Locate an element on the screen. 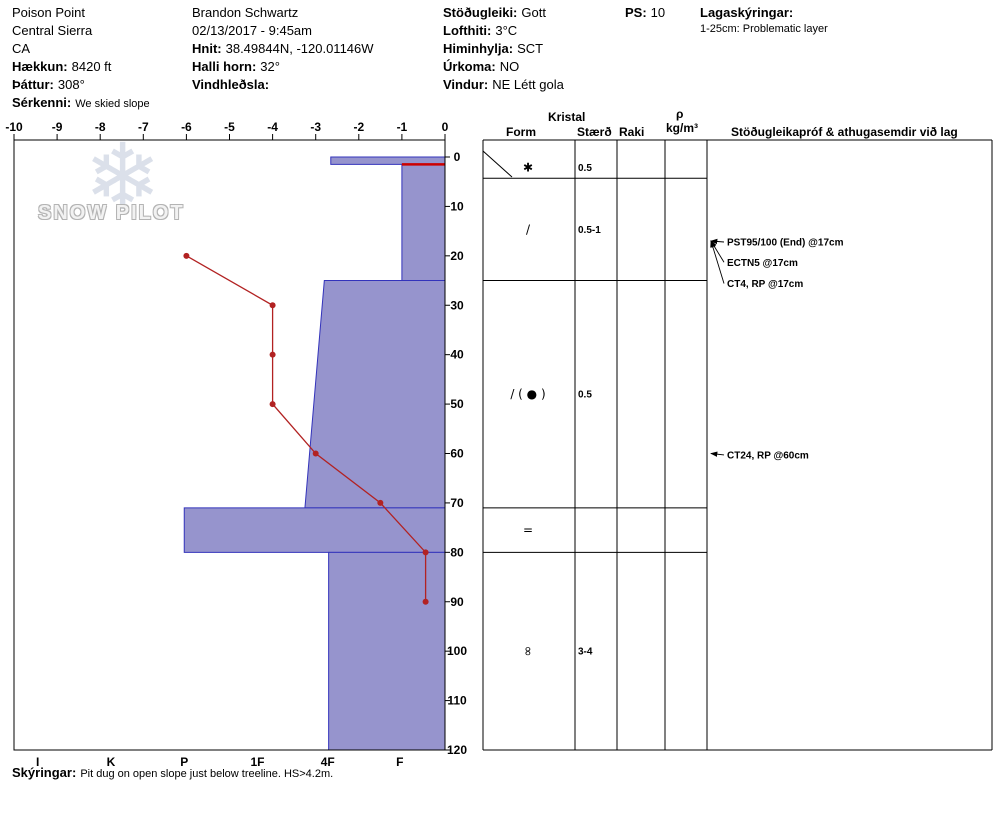  windloading-label: Vindhleðsla: is located at coordinates (231, 84).